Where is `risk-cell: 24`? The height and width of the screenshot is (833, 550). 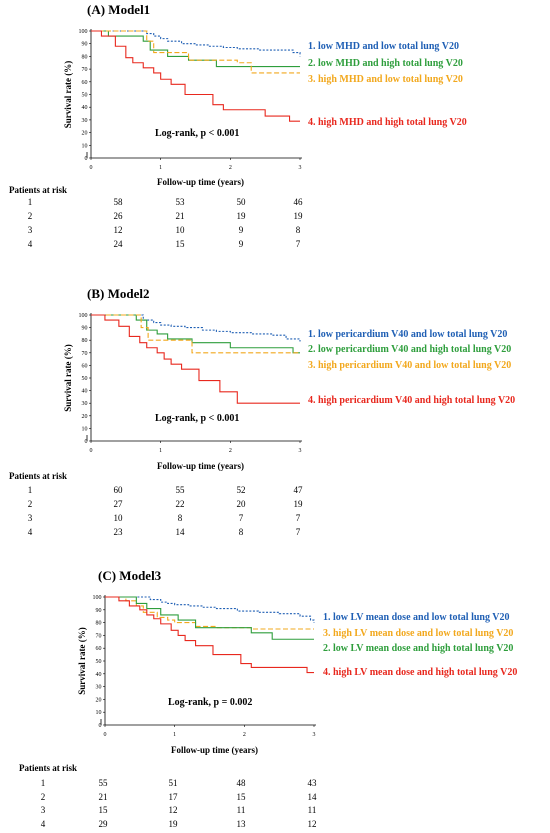 risk-cell: 24 is located at coordinates (119, 244).